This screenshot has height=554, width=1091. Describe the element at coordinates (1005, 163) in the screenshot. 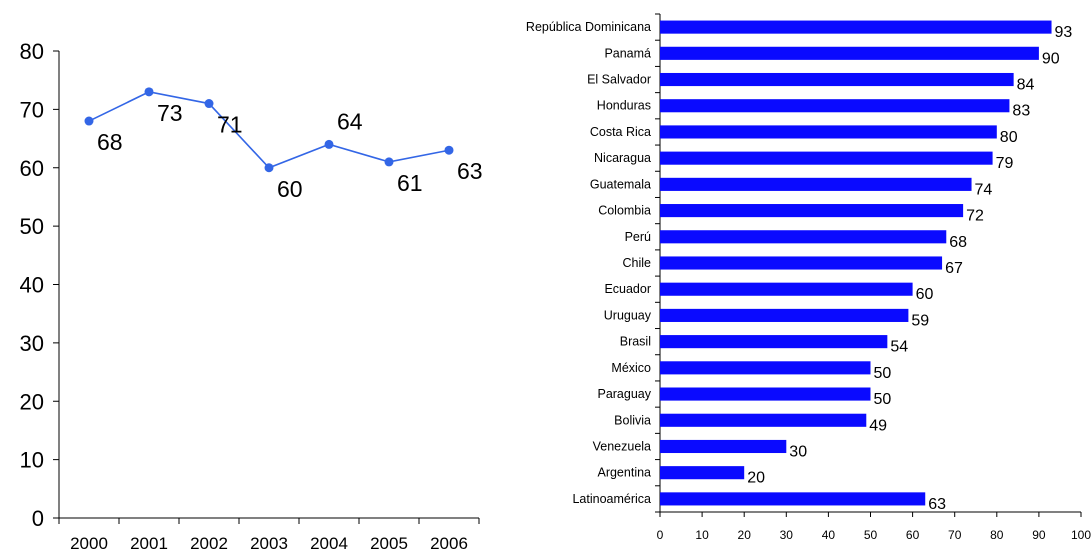

I see `data-label: 79` at that location.